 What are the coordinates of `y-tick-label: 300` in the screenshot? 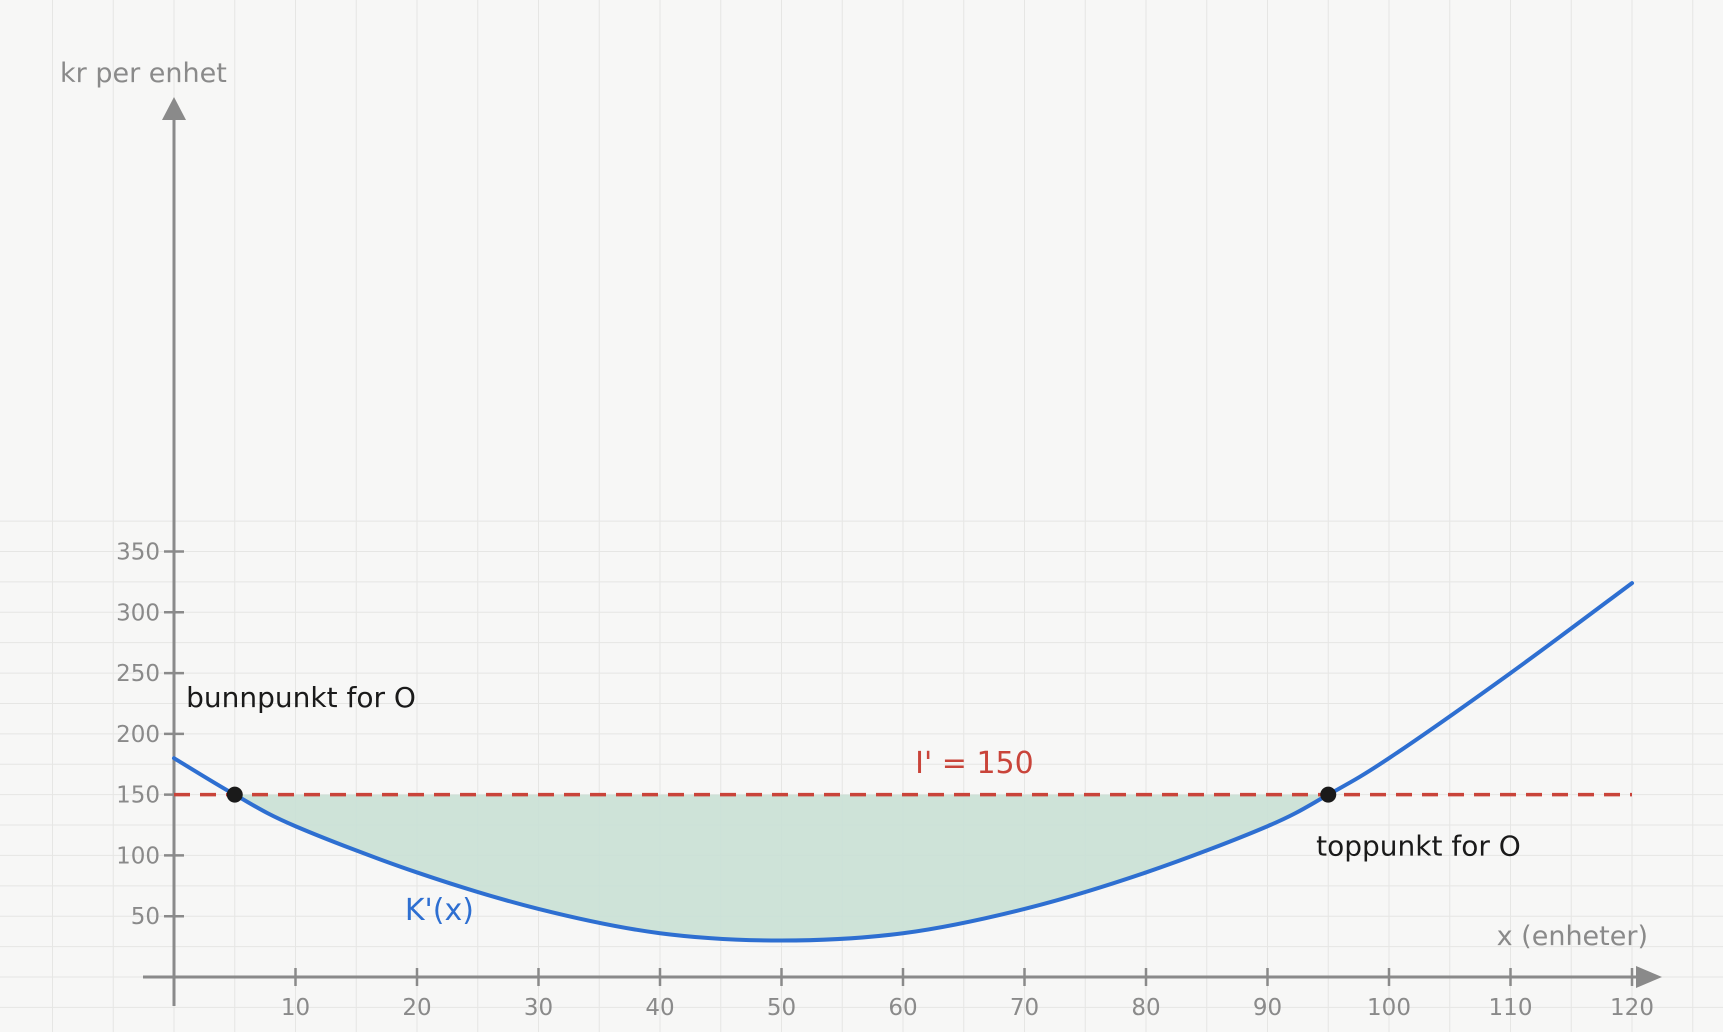 It's located at (138, 613).